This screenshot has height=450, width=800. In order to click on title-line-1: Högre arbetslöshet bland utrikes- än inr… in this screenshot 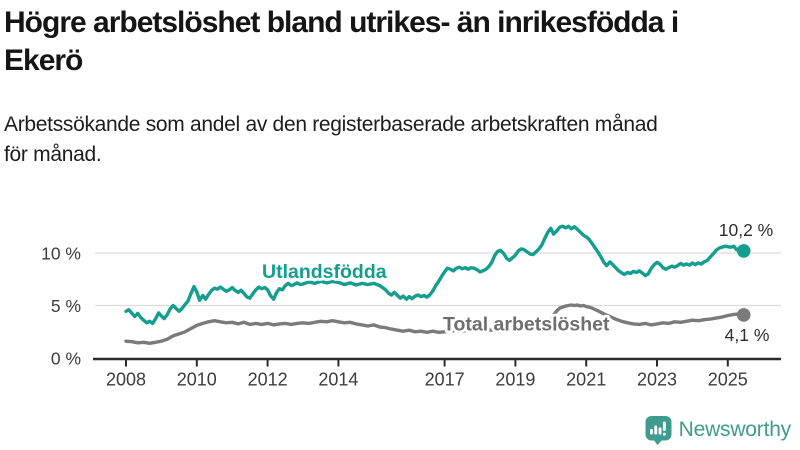, I will do `click(341, 22)`.